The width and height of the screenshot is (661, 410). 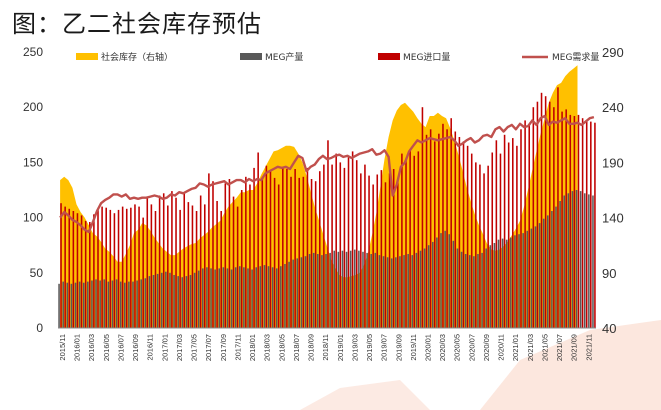 What do you see at coordinates (135, 347) in the screenshot?
I see `x-tick-label: 2016/09` at bounding box center [135, 347].